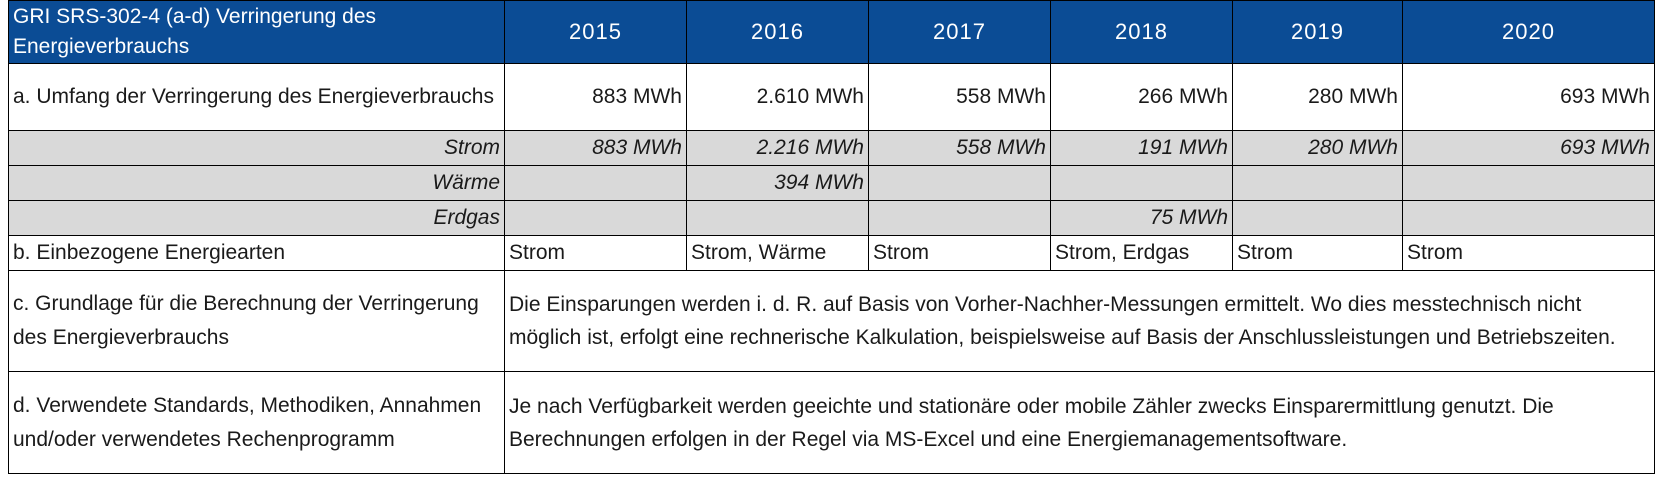 The width and height of the screenshot is (1662, 502). I want to click on value-cell: 2.610 MWh, so click(777, 97).